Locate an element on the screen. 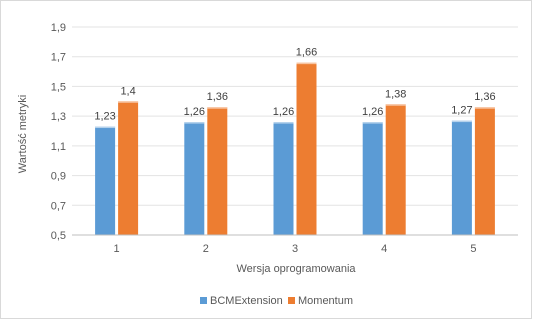  x-axis-ticks: 1 2 3 4 5 is located at coordinates (295, 249).